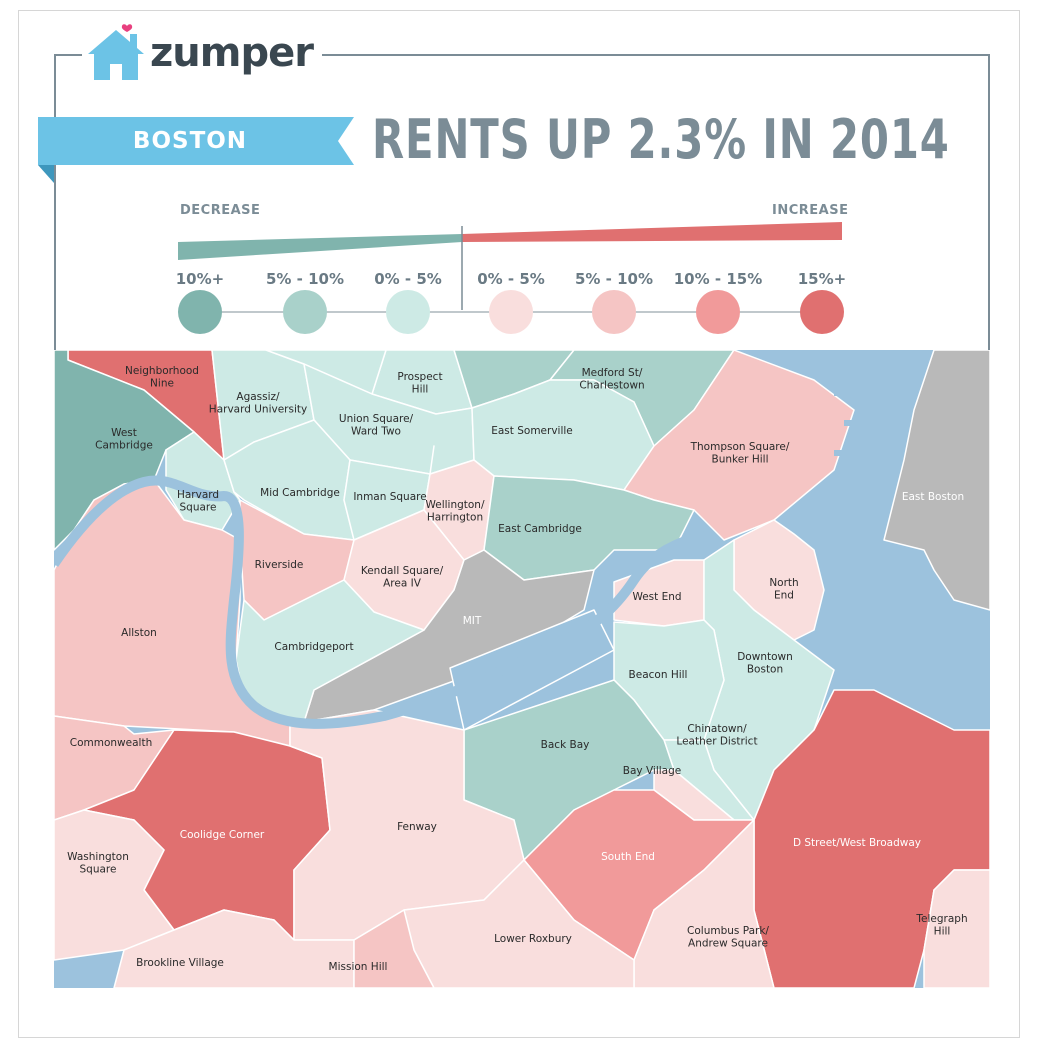  What do you see at coordinates (656, 597) in the screenshot?
I see `label-west-end: West End` at bounding box center [656, 597].